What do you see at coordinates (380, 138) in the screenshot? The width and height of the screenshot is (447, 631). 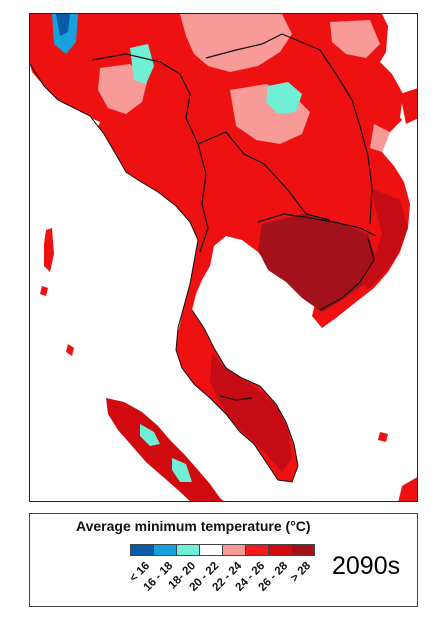 I see `pink-highlands-central` at bounding box center [380, 138].